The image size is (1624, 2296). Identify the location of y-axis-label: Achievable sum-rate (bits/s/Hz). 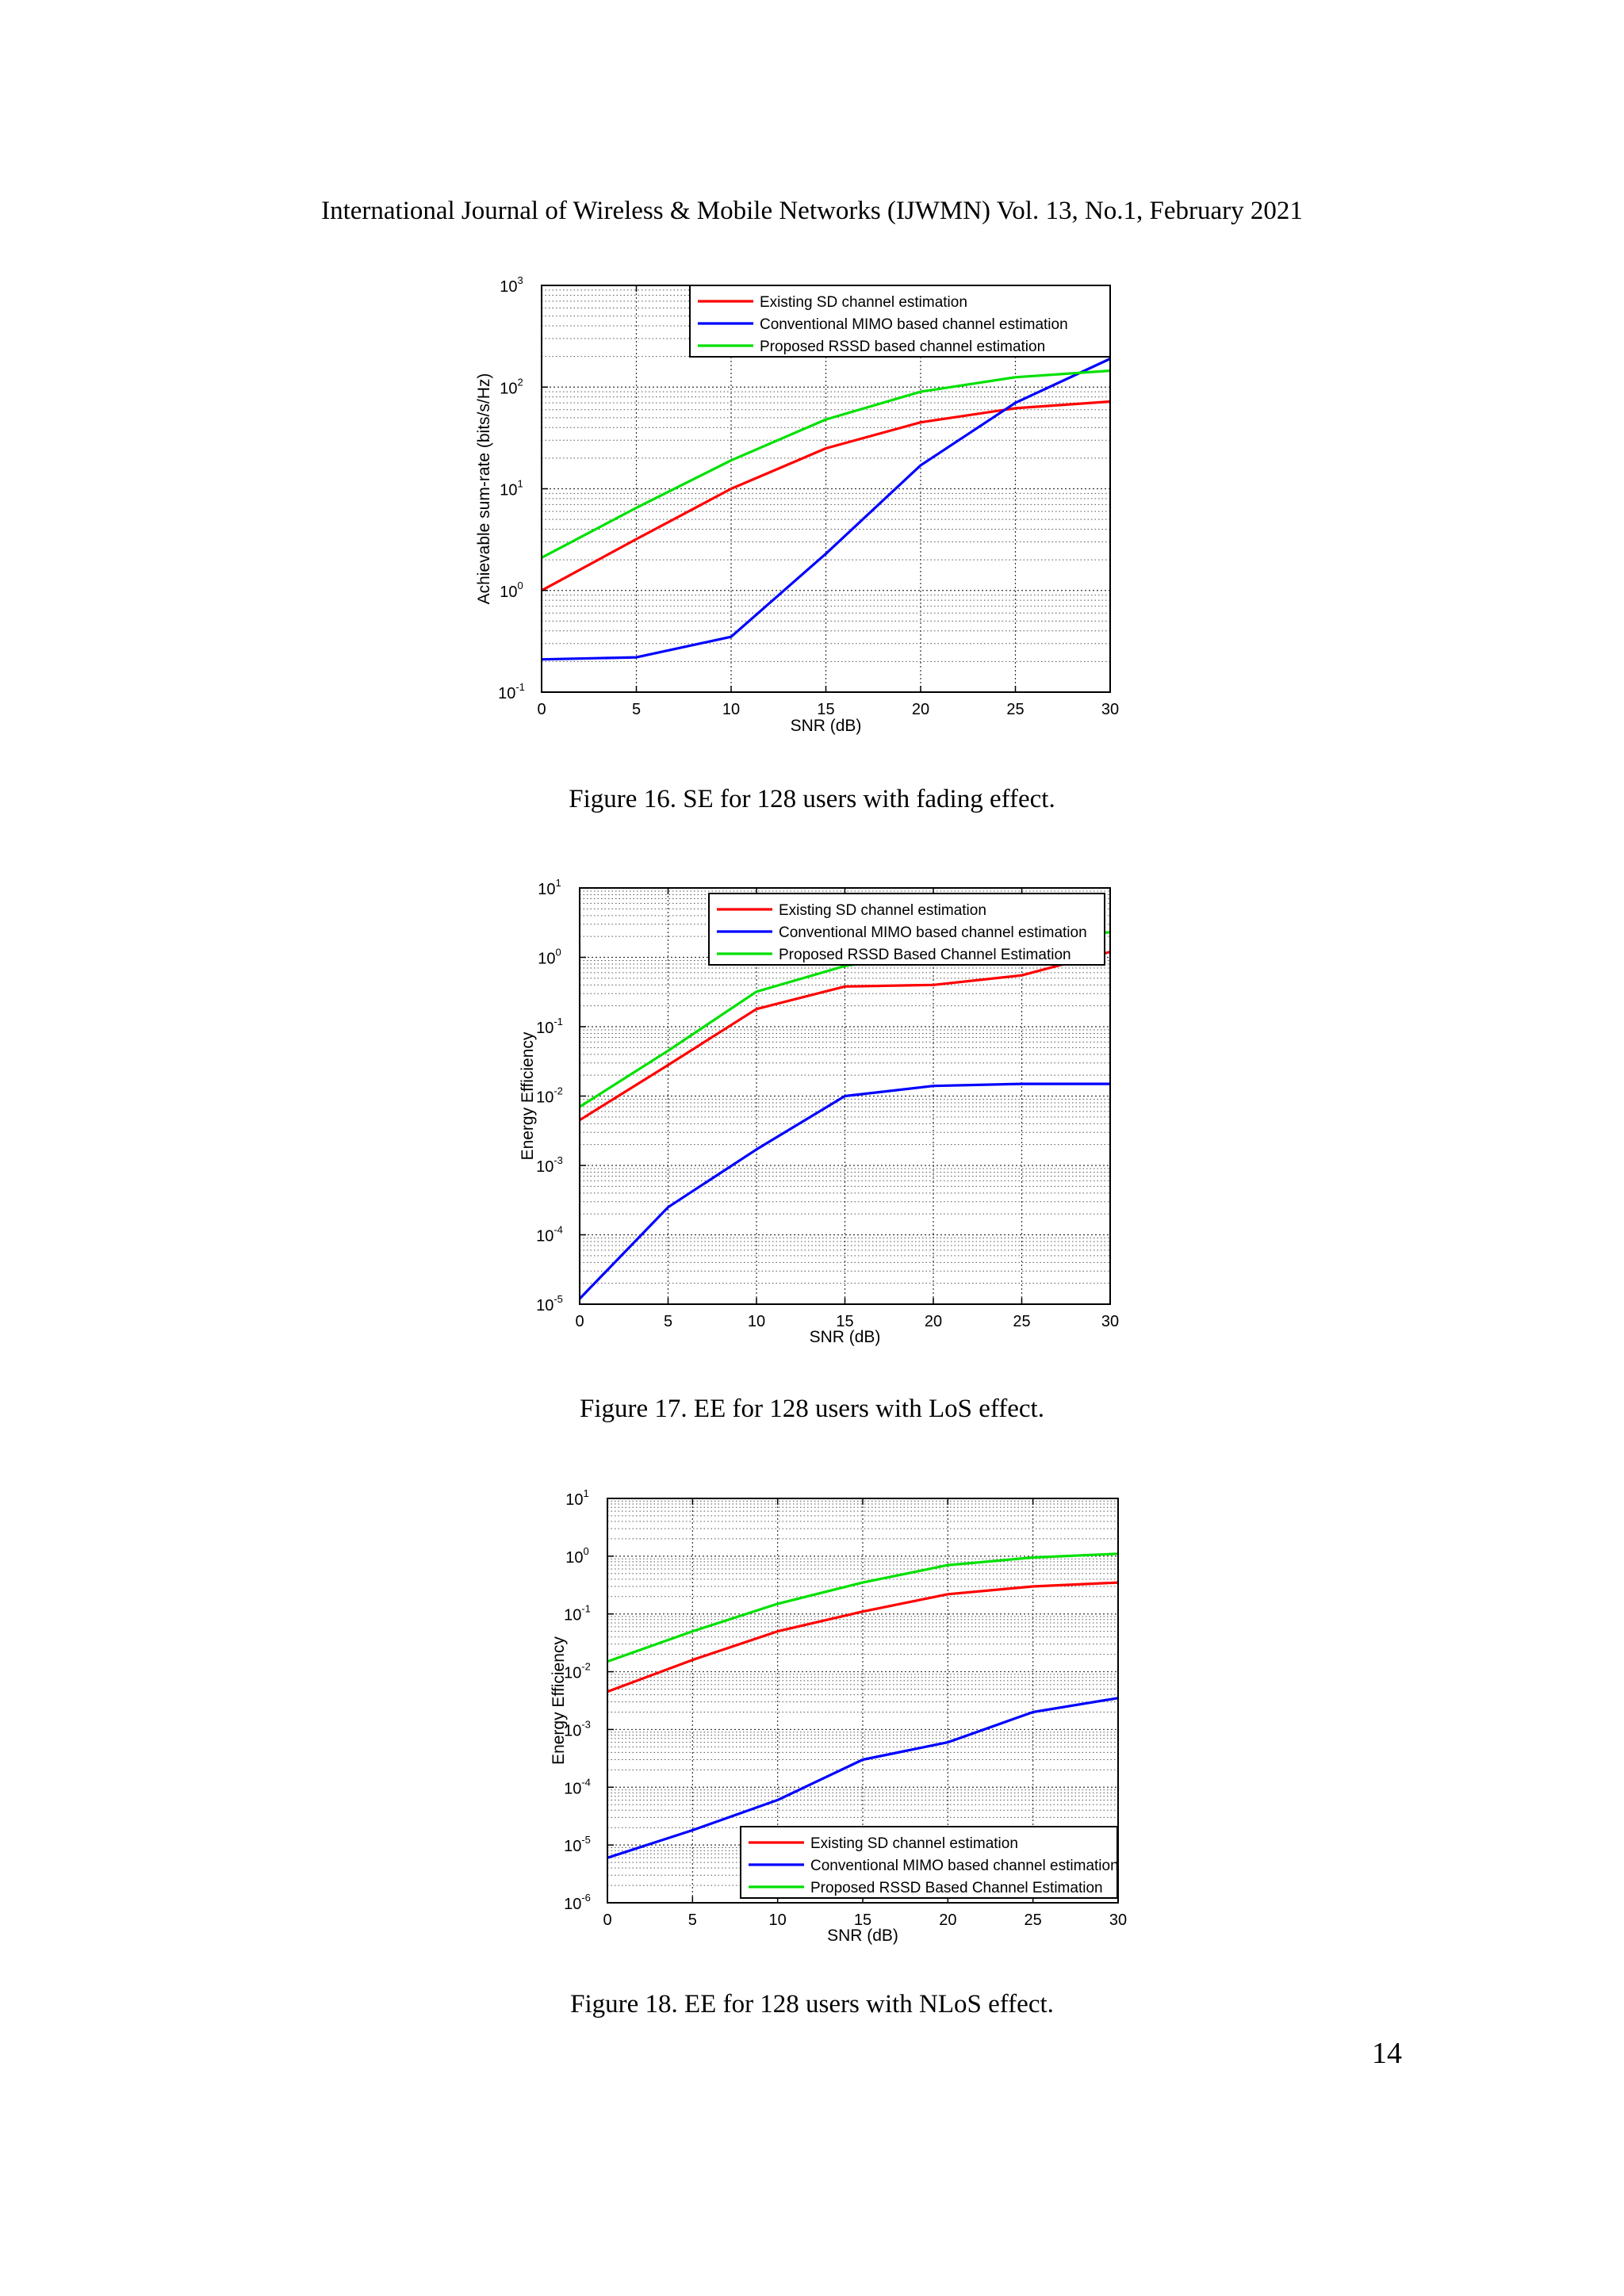
(484, 489).